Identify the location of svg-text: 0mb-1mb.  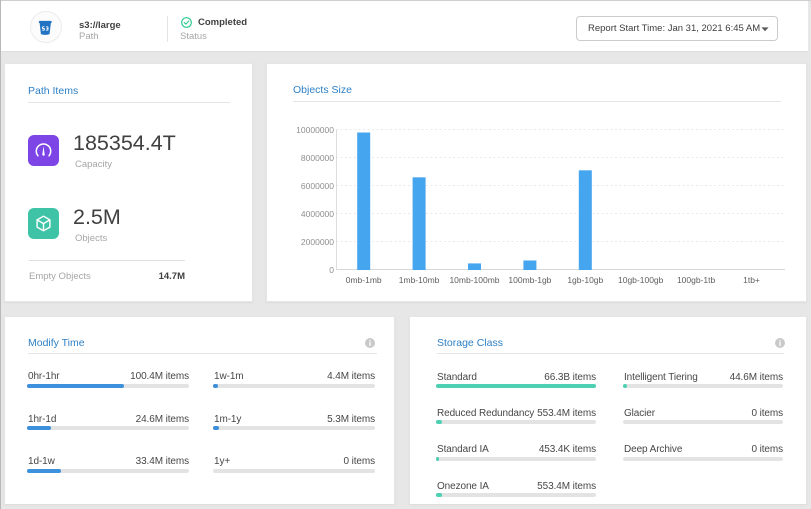
(364, 280).